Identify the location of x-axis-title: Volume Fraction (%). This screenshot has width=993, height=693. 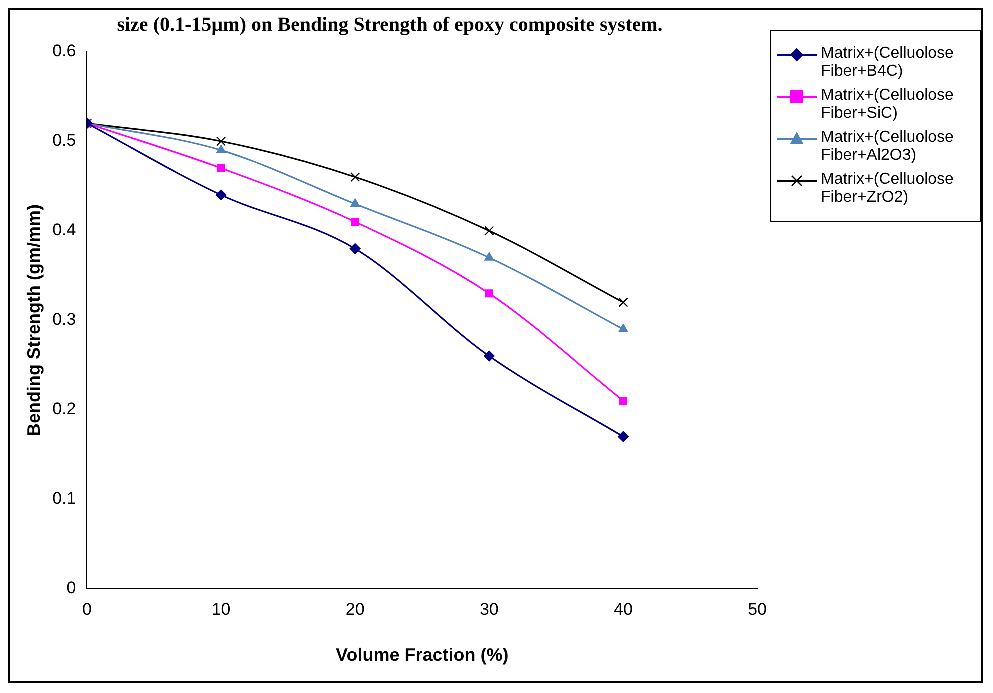
(422, 655).